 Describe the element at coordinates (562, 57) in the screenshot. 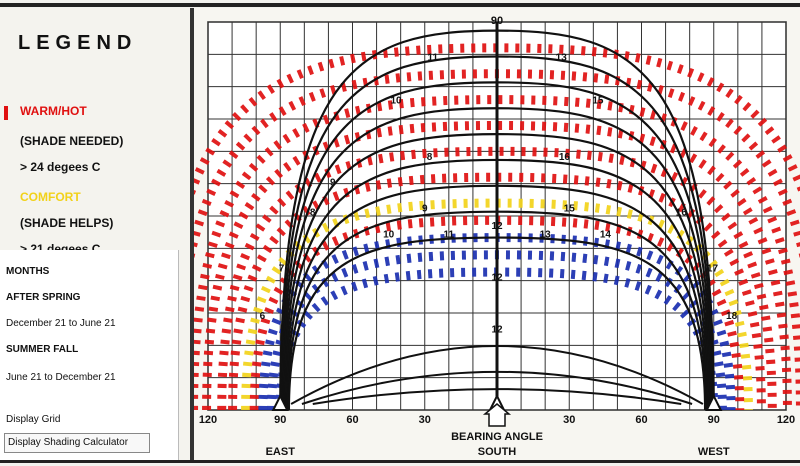

I see `hour-label: 13` at that location.